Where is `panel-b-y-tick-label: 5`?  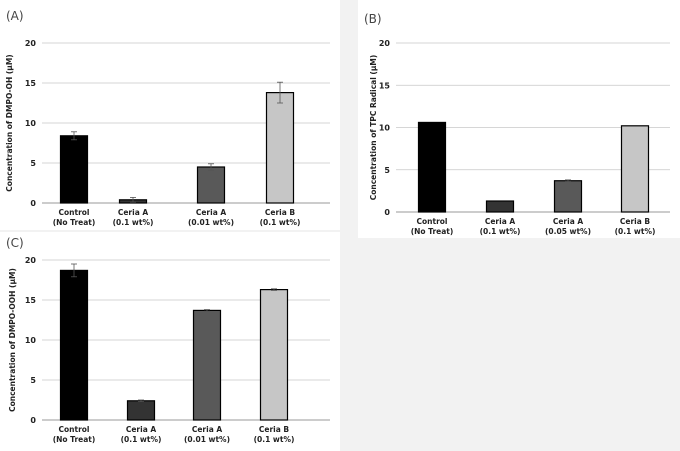 panel-b-y-tick-label: 5 is located at coordinates (387, 170).